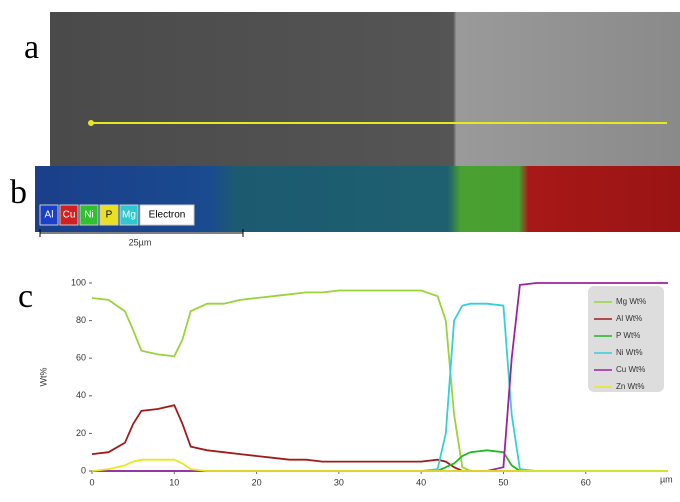 Image resolution: width=680 pixels, height=502 pixels. Describe the element at coordinates (629, 352) in the screenshot. I see `legend-label: Ni Wt%` at that location.